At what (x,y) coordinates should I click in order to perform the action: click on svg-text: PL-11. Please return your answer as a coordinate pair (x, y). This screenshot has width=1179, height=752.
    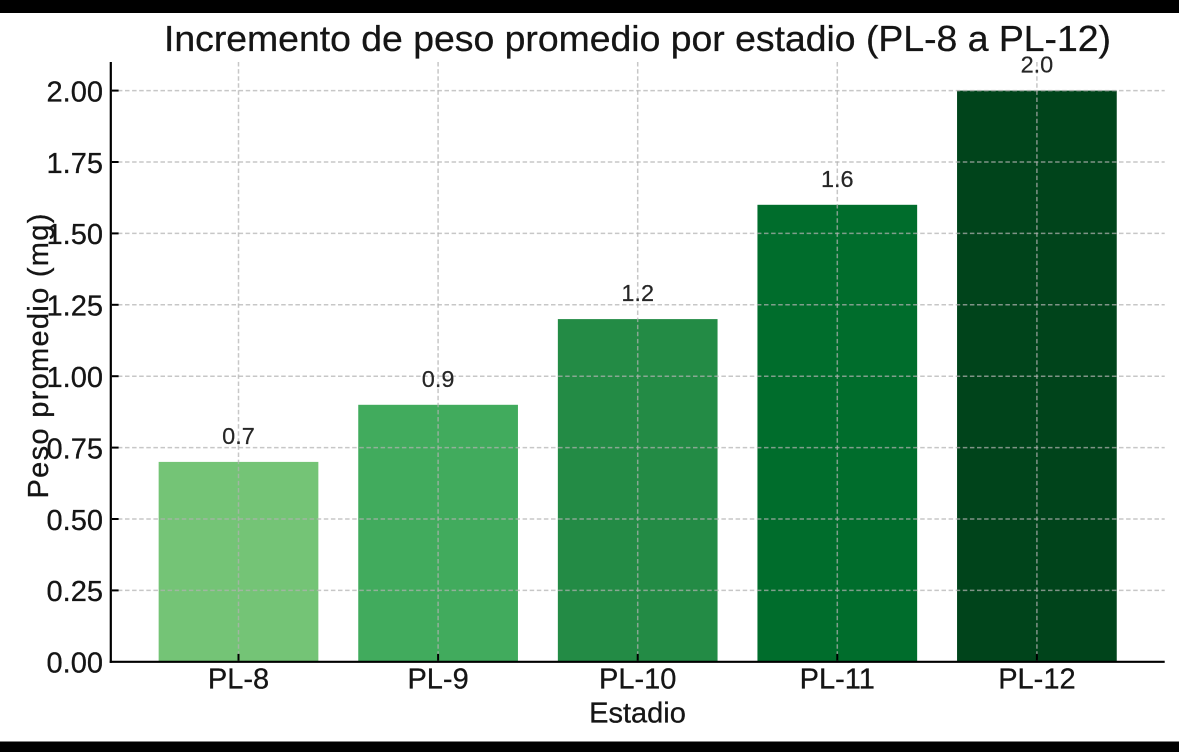
    Looking at the image, I should click on (837, 680).